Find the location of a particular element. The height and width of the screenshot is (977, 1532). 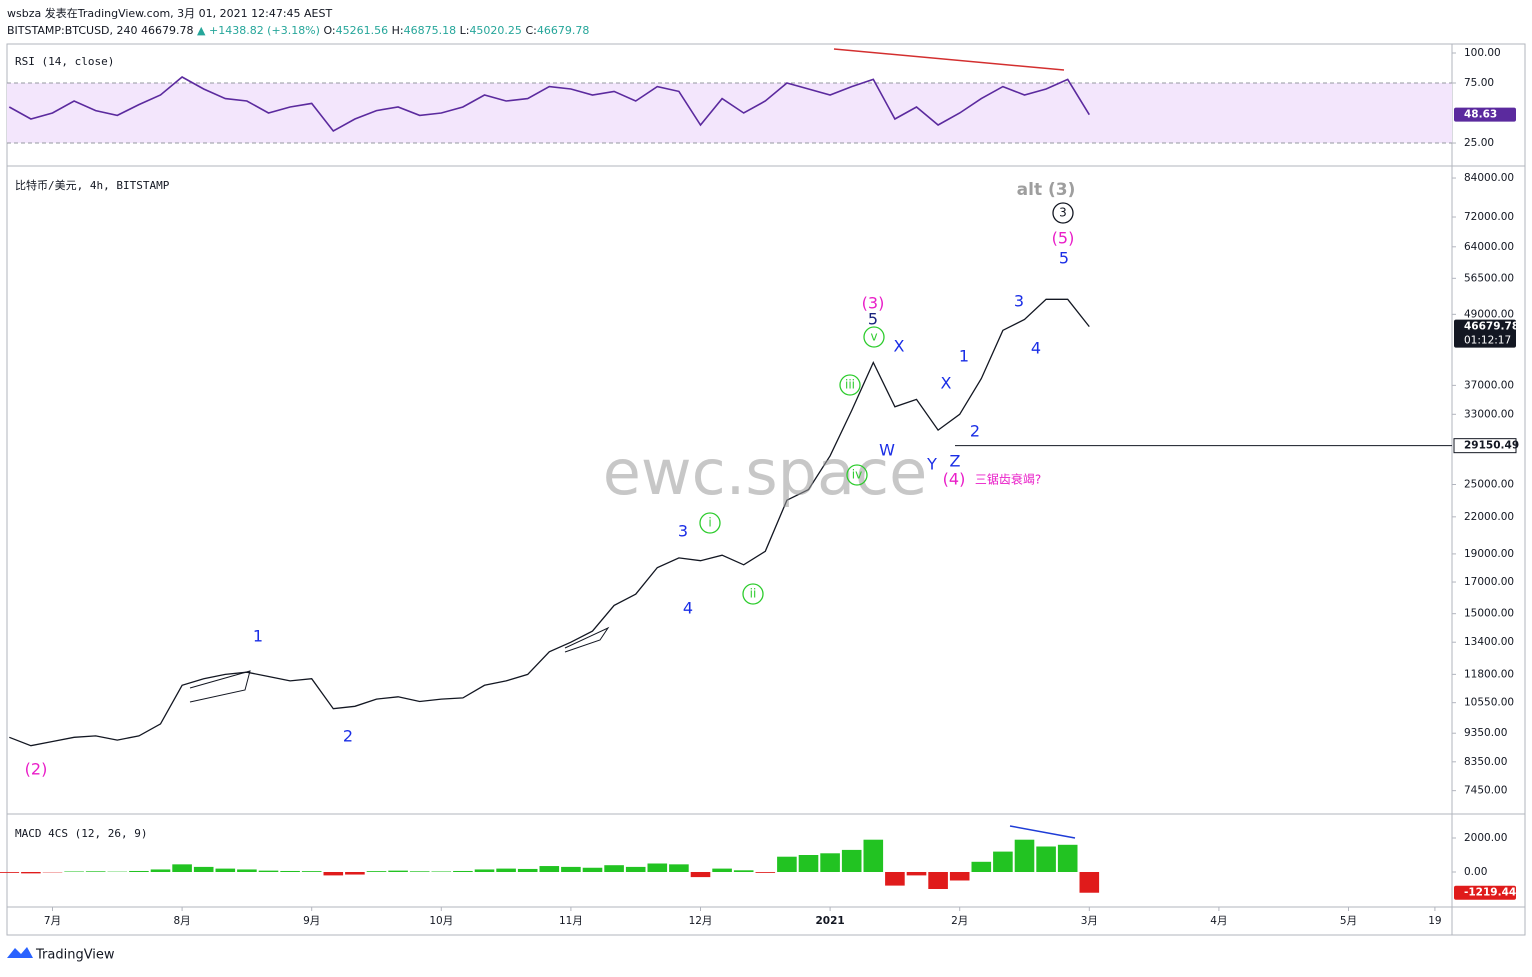

y-tick-label: 75.00 is located at coordinates (1479, 83).